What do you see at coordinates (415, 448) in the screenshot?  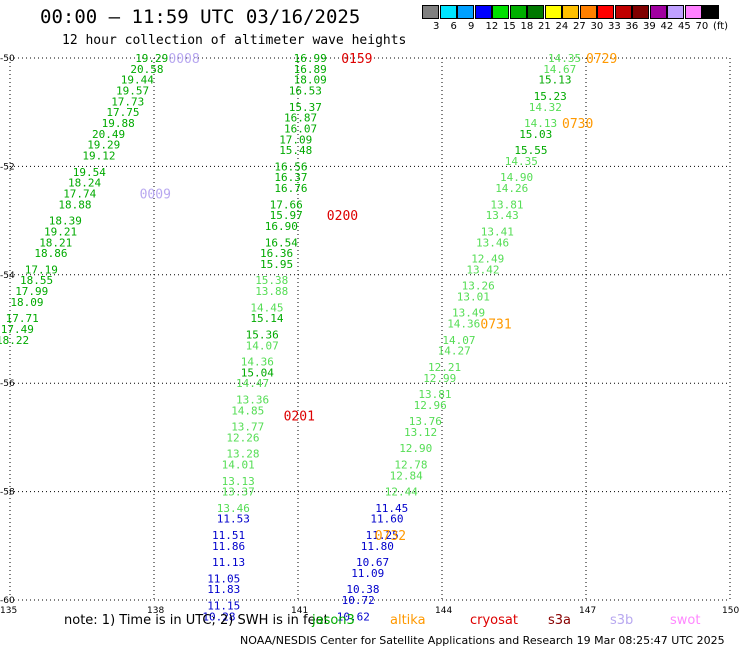 I see `wave-height-value: 12.90` at bounding box center [415, 448].